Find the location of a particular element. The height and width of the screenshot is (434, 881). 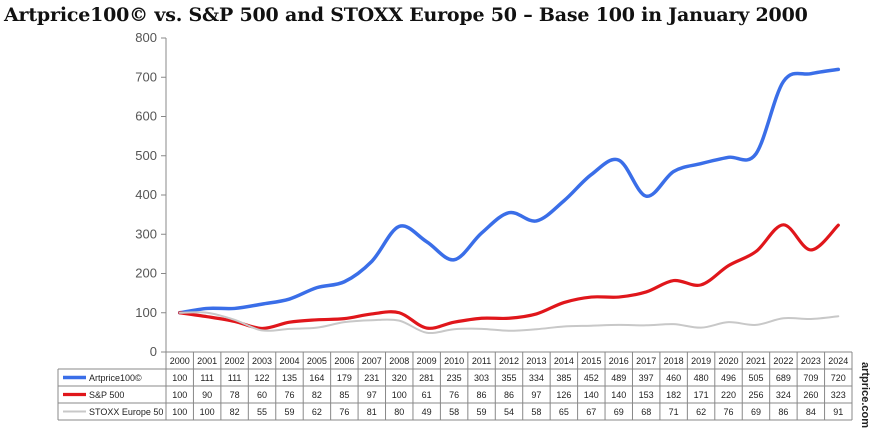

x-tick-label: 2001 is located at coordinates (207, 361).